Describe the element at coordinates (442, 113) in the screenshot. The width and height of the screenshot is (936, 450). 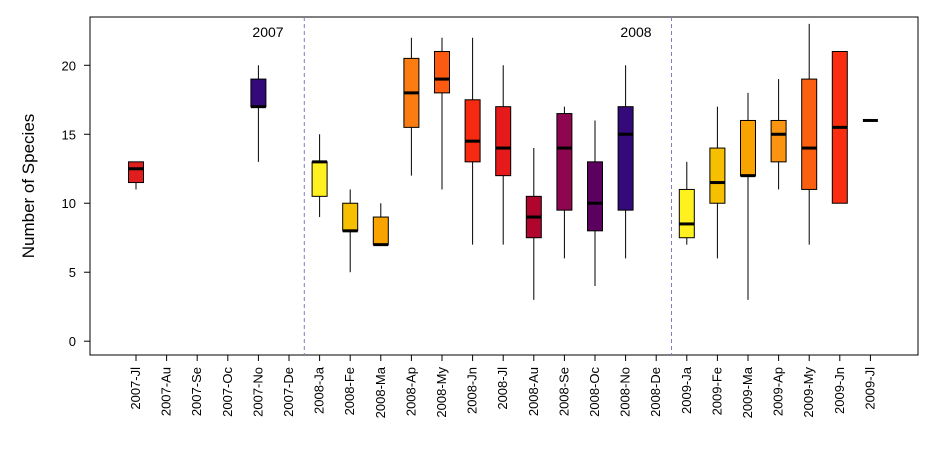
I see `box-2008-my` at that location.